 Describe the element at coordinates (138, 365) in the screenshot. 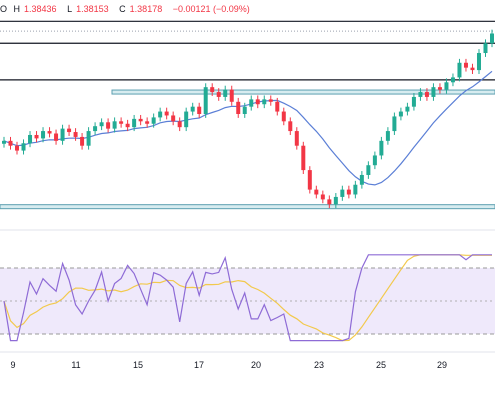

I see `x-tick-label: 15` at that location.